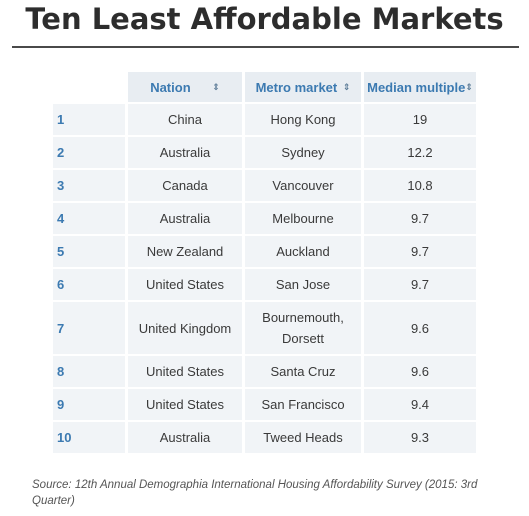 The width and height of the screenshot is (529, 516). I want to click on rank-cell: 10, so click(89, 437).